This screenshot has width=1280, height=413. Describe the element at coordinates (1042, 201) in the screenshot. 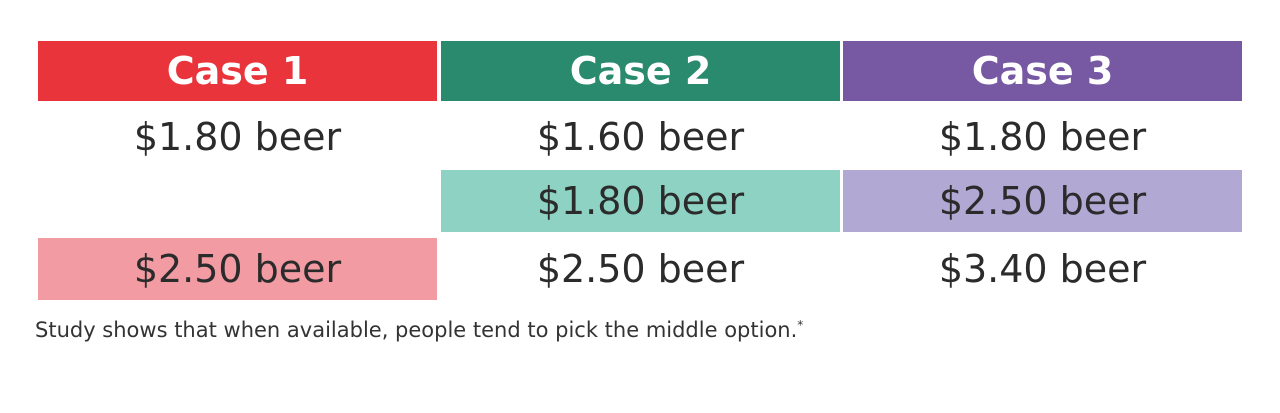

I see `case-3-option-2-highlighted: $2.50 beer` at that location.